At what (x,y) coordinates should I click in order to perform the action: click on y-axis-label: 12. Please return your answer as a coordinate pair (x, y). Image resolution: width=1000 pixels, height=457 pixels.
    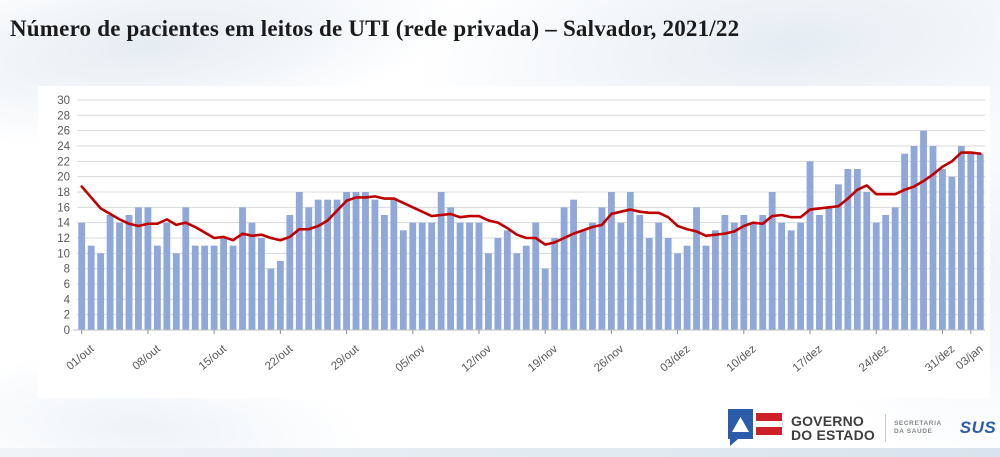
    Looking at the image, I should click on (63, 239).